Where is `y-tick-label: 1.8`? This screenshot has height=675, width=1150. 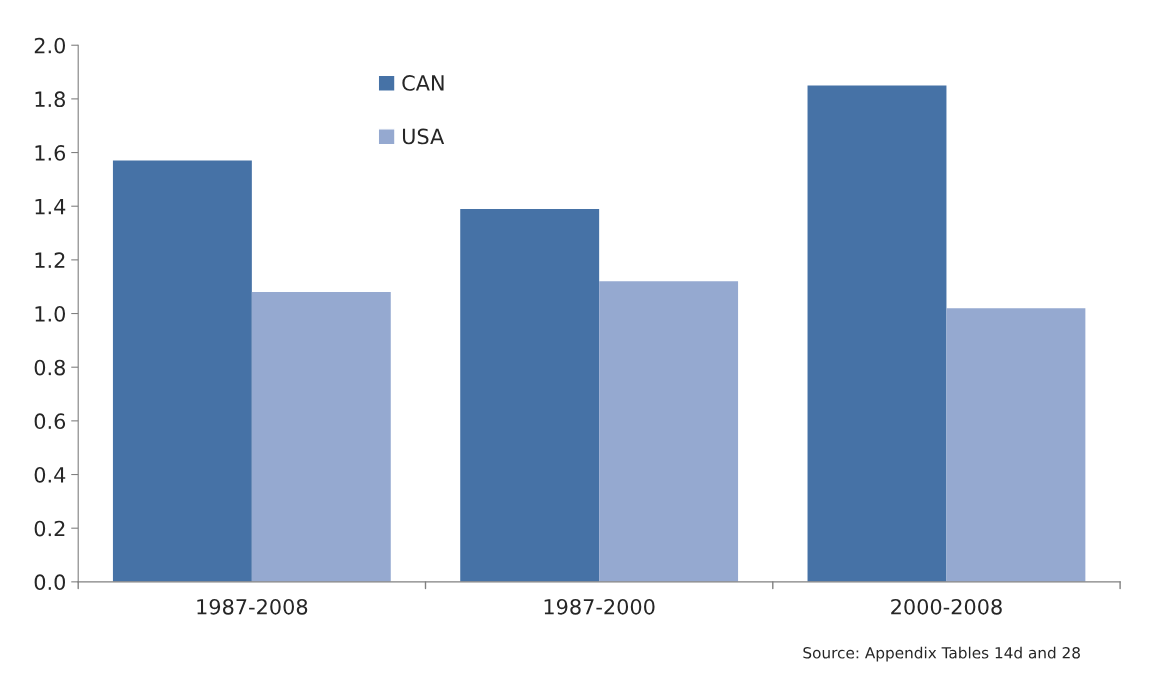
y-tick-label: 1.8 is located at coordinates (50, 99).